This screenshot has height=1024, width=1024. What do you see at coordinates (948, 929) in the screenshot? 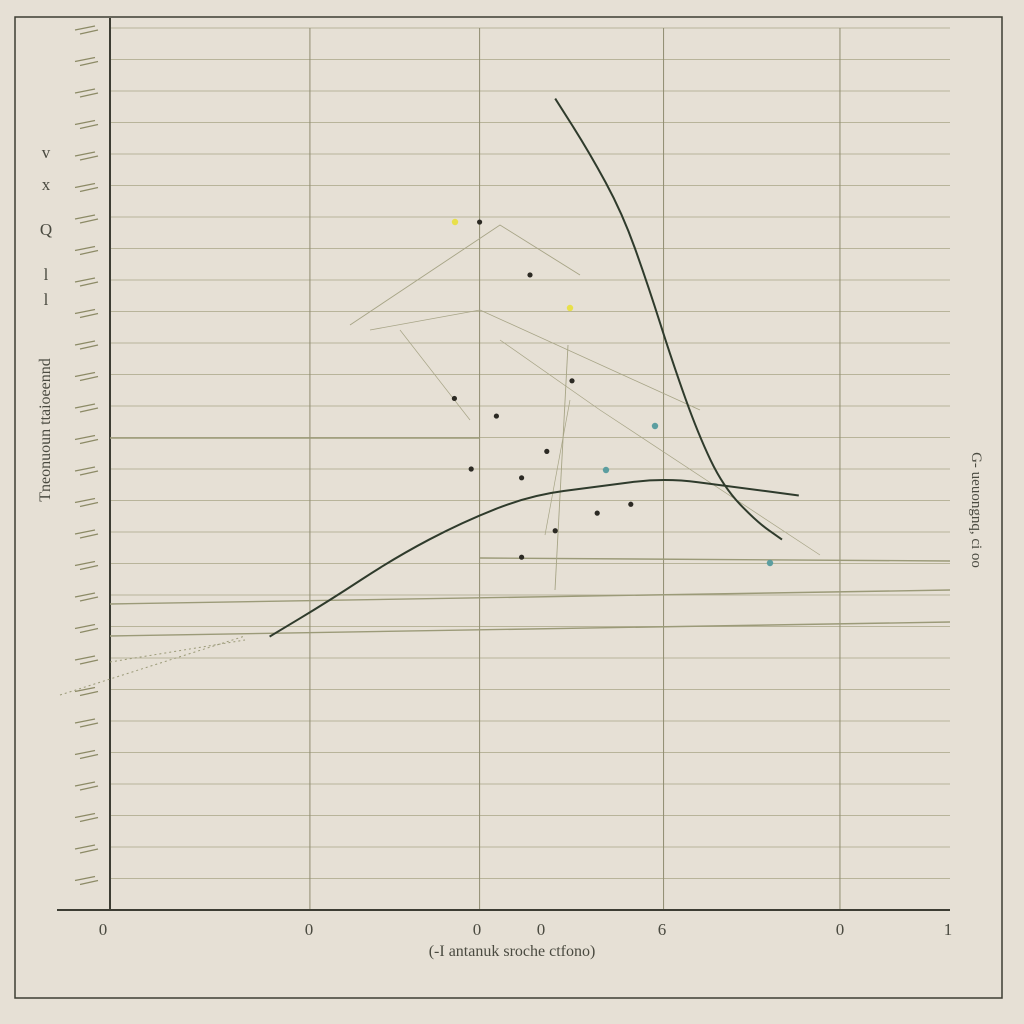
I see `x-tick-label: 1` at bounding box center [948, 929].